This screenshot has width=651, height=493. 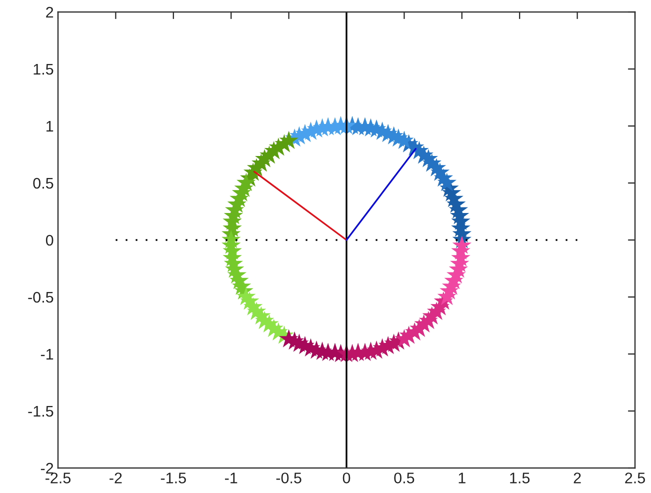 What do you see at coordinates (116, 478) in the screenshot?
I see `x-tick-label: -2` at bounding box center [116, 478].